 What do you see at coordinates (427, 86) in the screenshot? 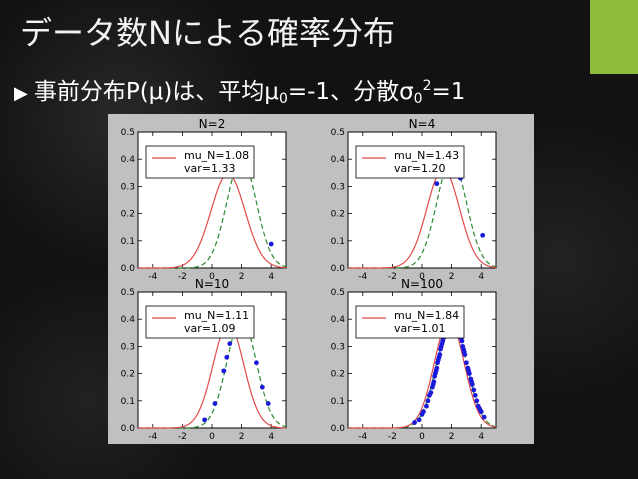
I see `sigma-superscript: 2` at bounding box center [427, 86].